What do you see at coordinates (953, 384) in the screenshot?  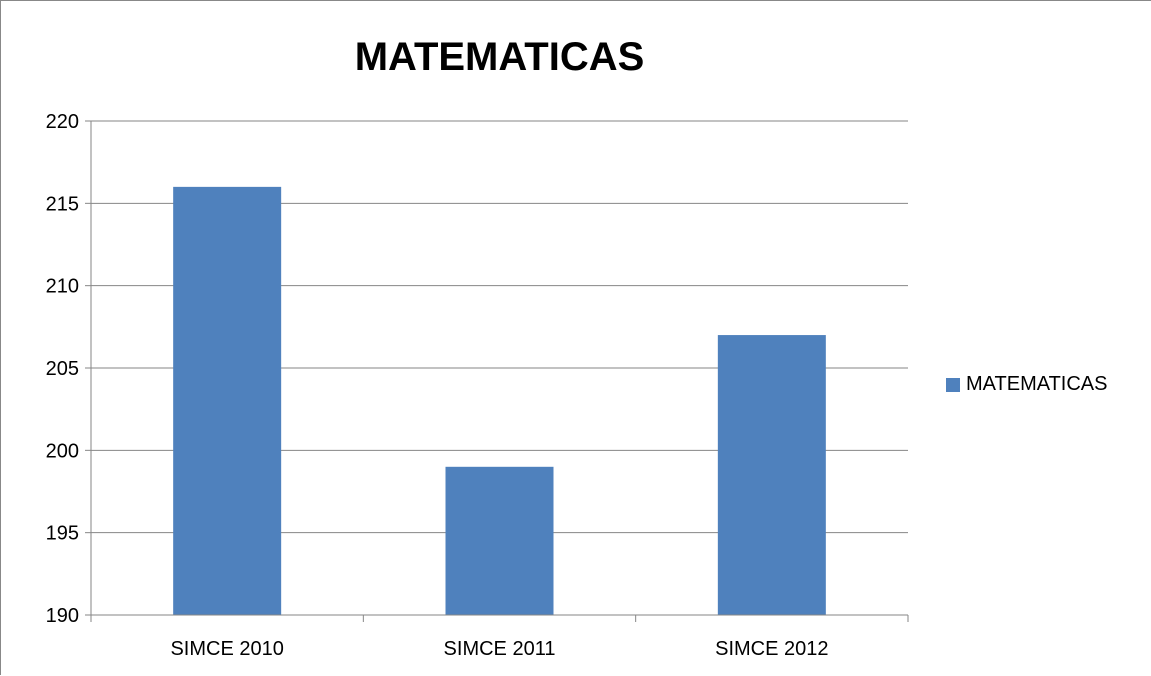 I see `legend-swatch-matematicas` at bounding box center [953, 384].